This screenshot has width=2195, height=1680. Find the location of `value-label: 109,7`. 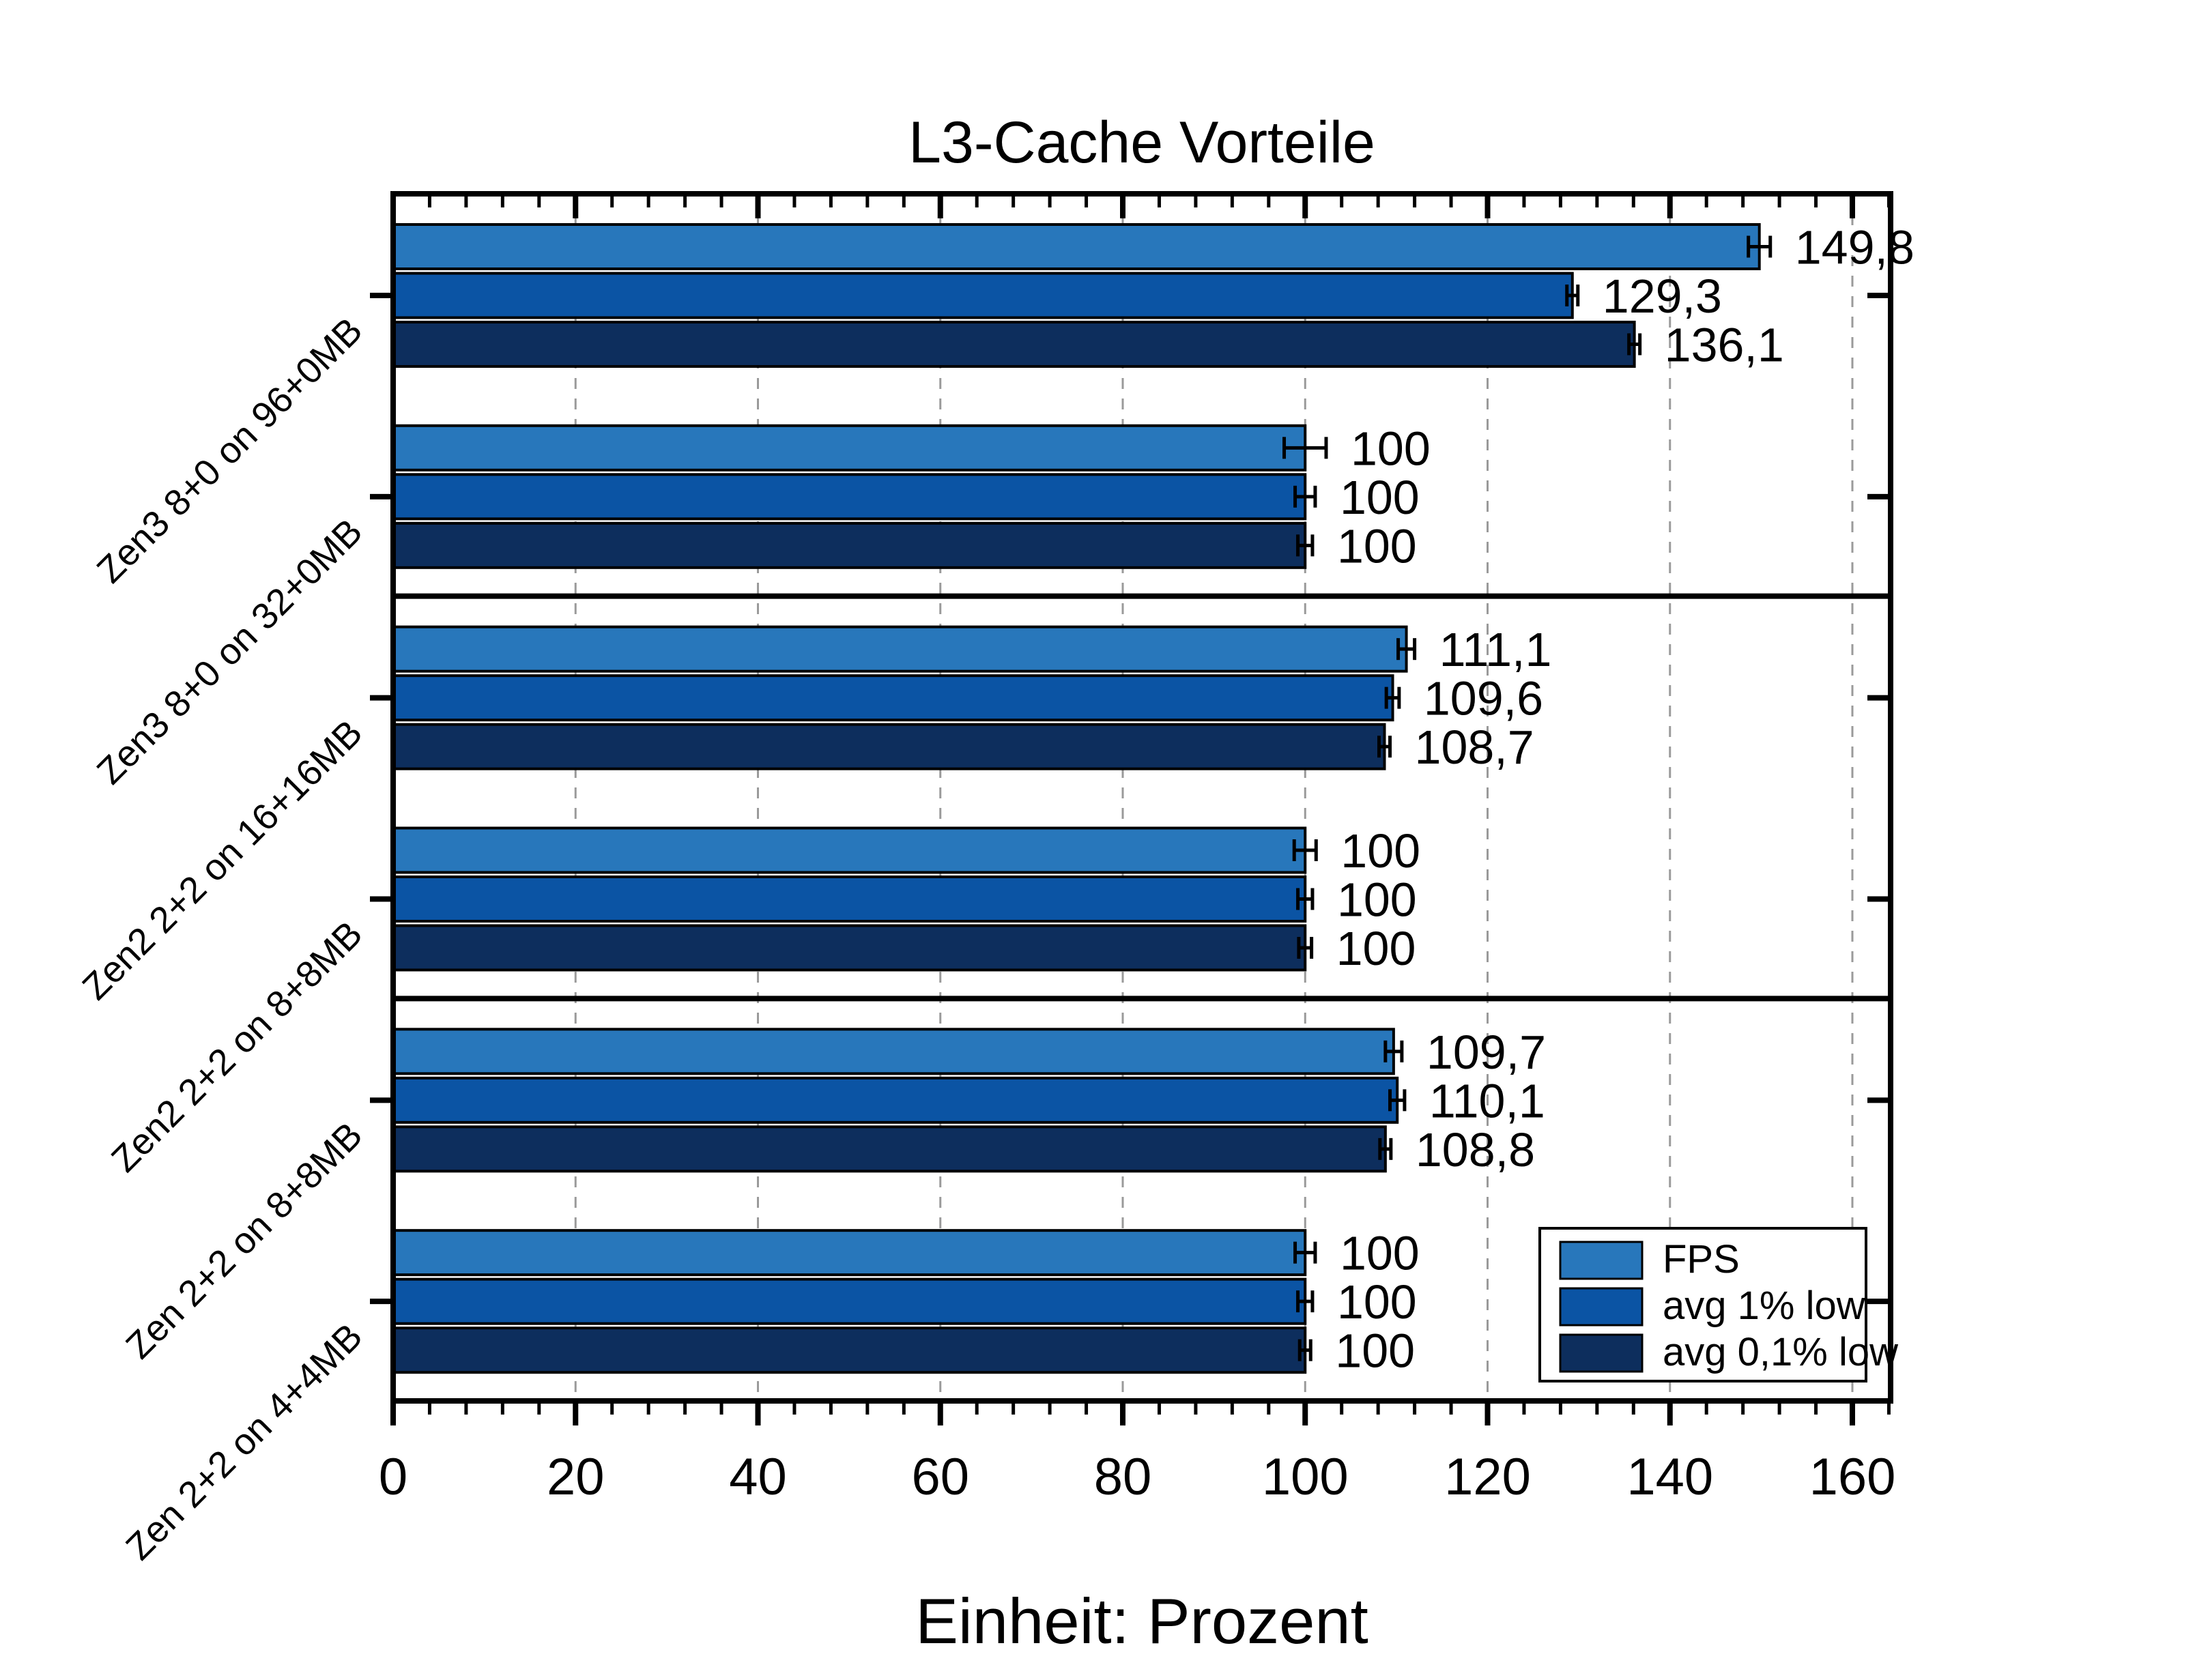

value-label: 109,7 is located at coordinates (1486, 1052).